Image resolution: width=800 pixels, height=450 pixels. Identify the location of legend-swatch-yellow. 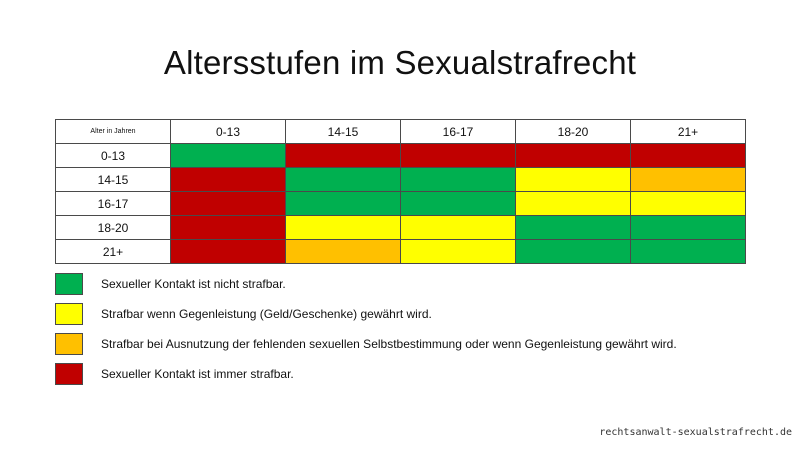
(69, 314).